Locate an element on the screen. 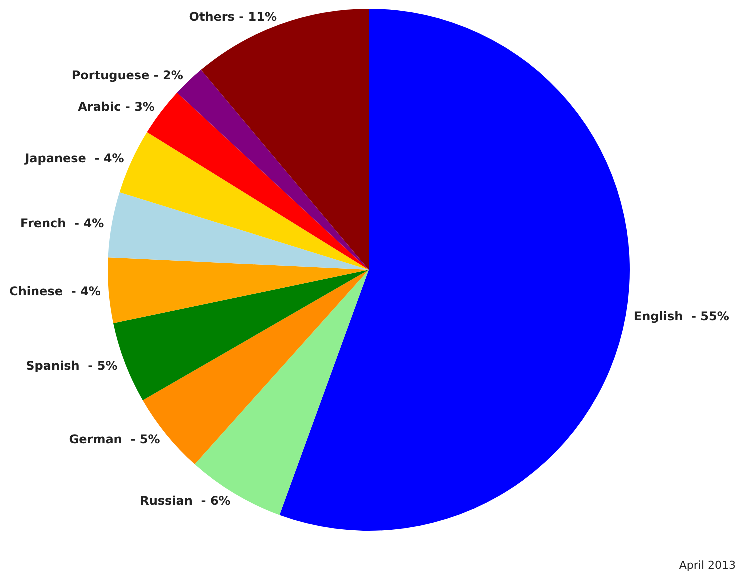  slice-label: German - 5% is located at coordinates (114, 439).